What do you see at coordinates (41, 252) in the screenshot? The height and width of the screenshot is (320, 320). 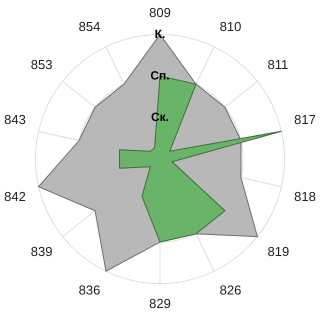 I see `spoke-label: 839` at bounding box center [41, 252].